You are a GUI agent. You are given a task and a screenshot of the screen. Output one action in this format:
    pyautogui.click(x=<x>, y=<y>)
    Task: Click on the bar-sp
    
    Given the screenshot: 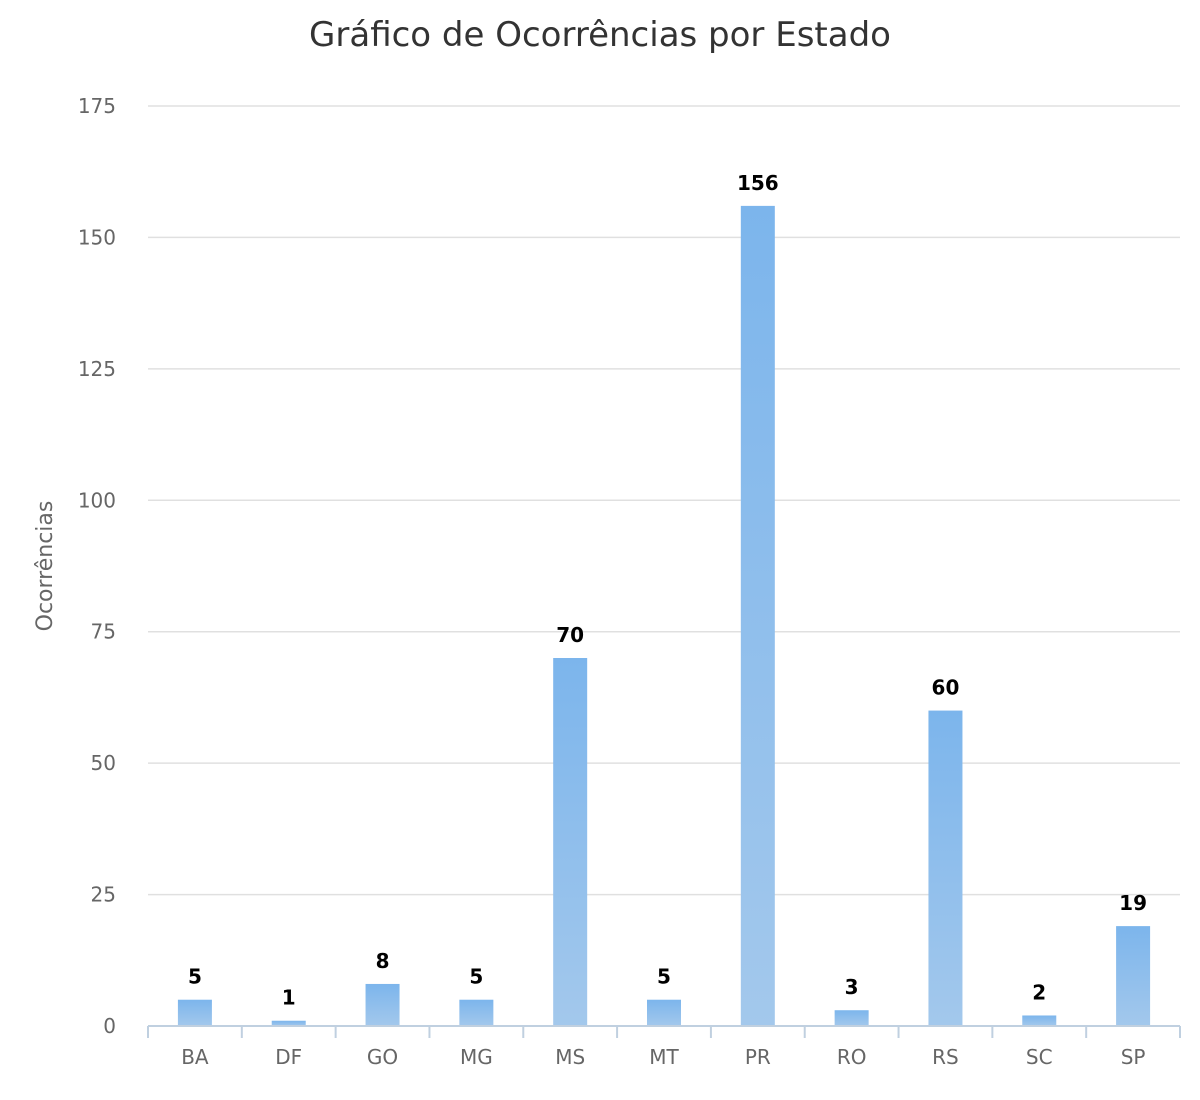 What is the action you would take?
    pyautogui.click(x=1133, y=976)
    